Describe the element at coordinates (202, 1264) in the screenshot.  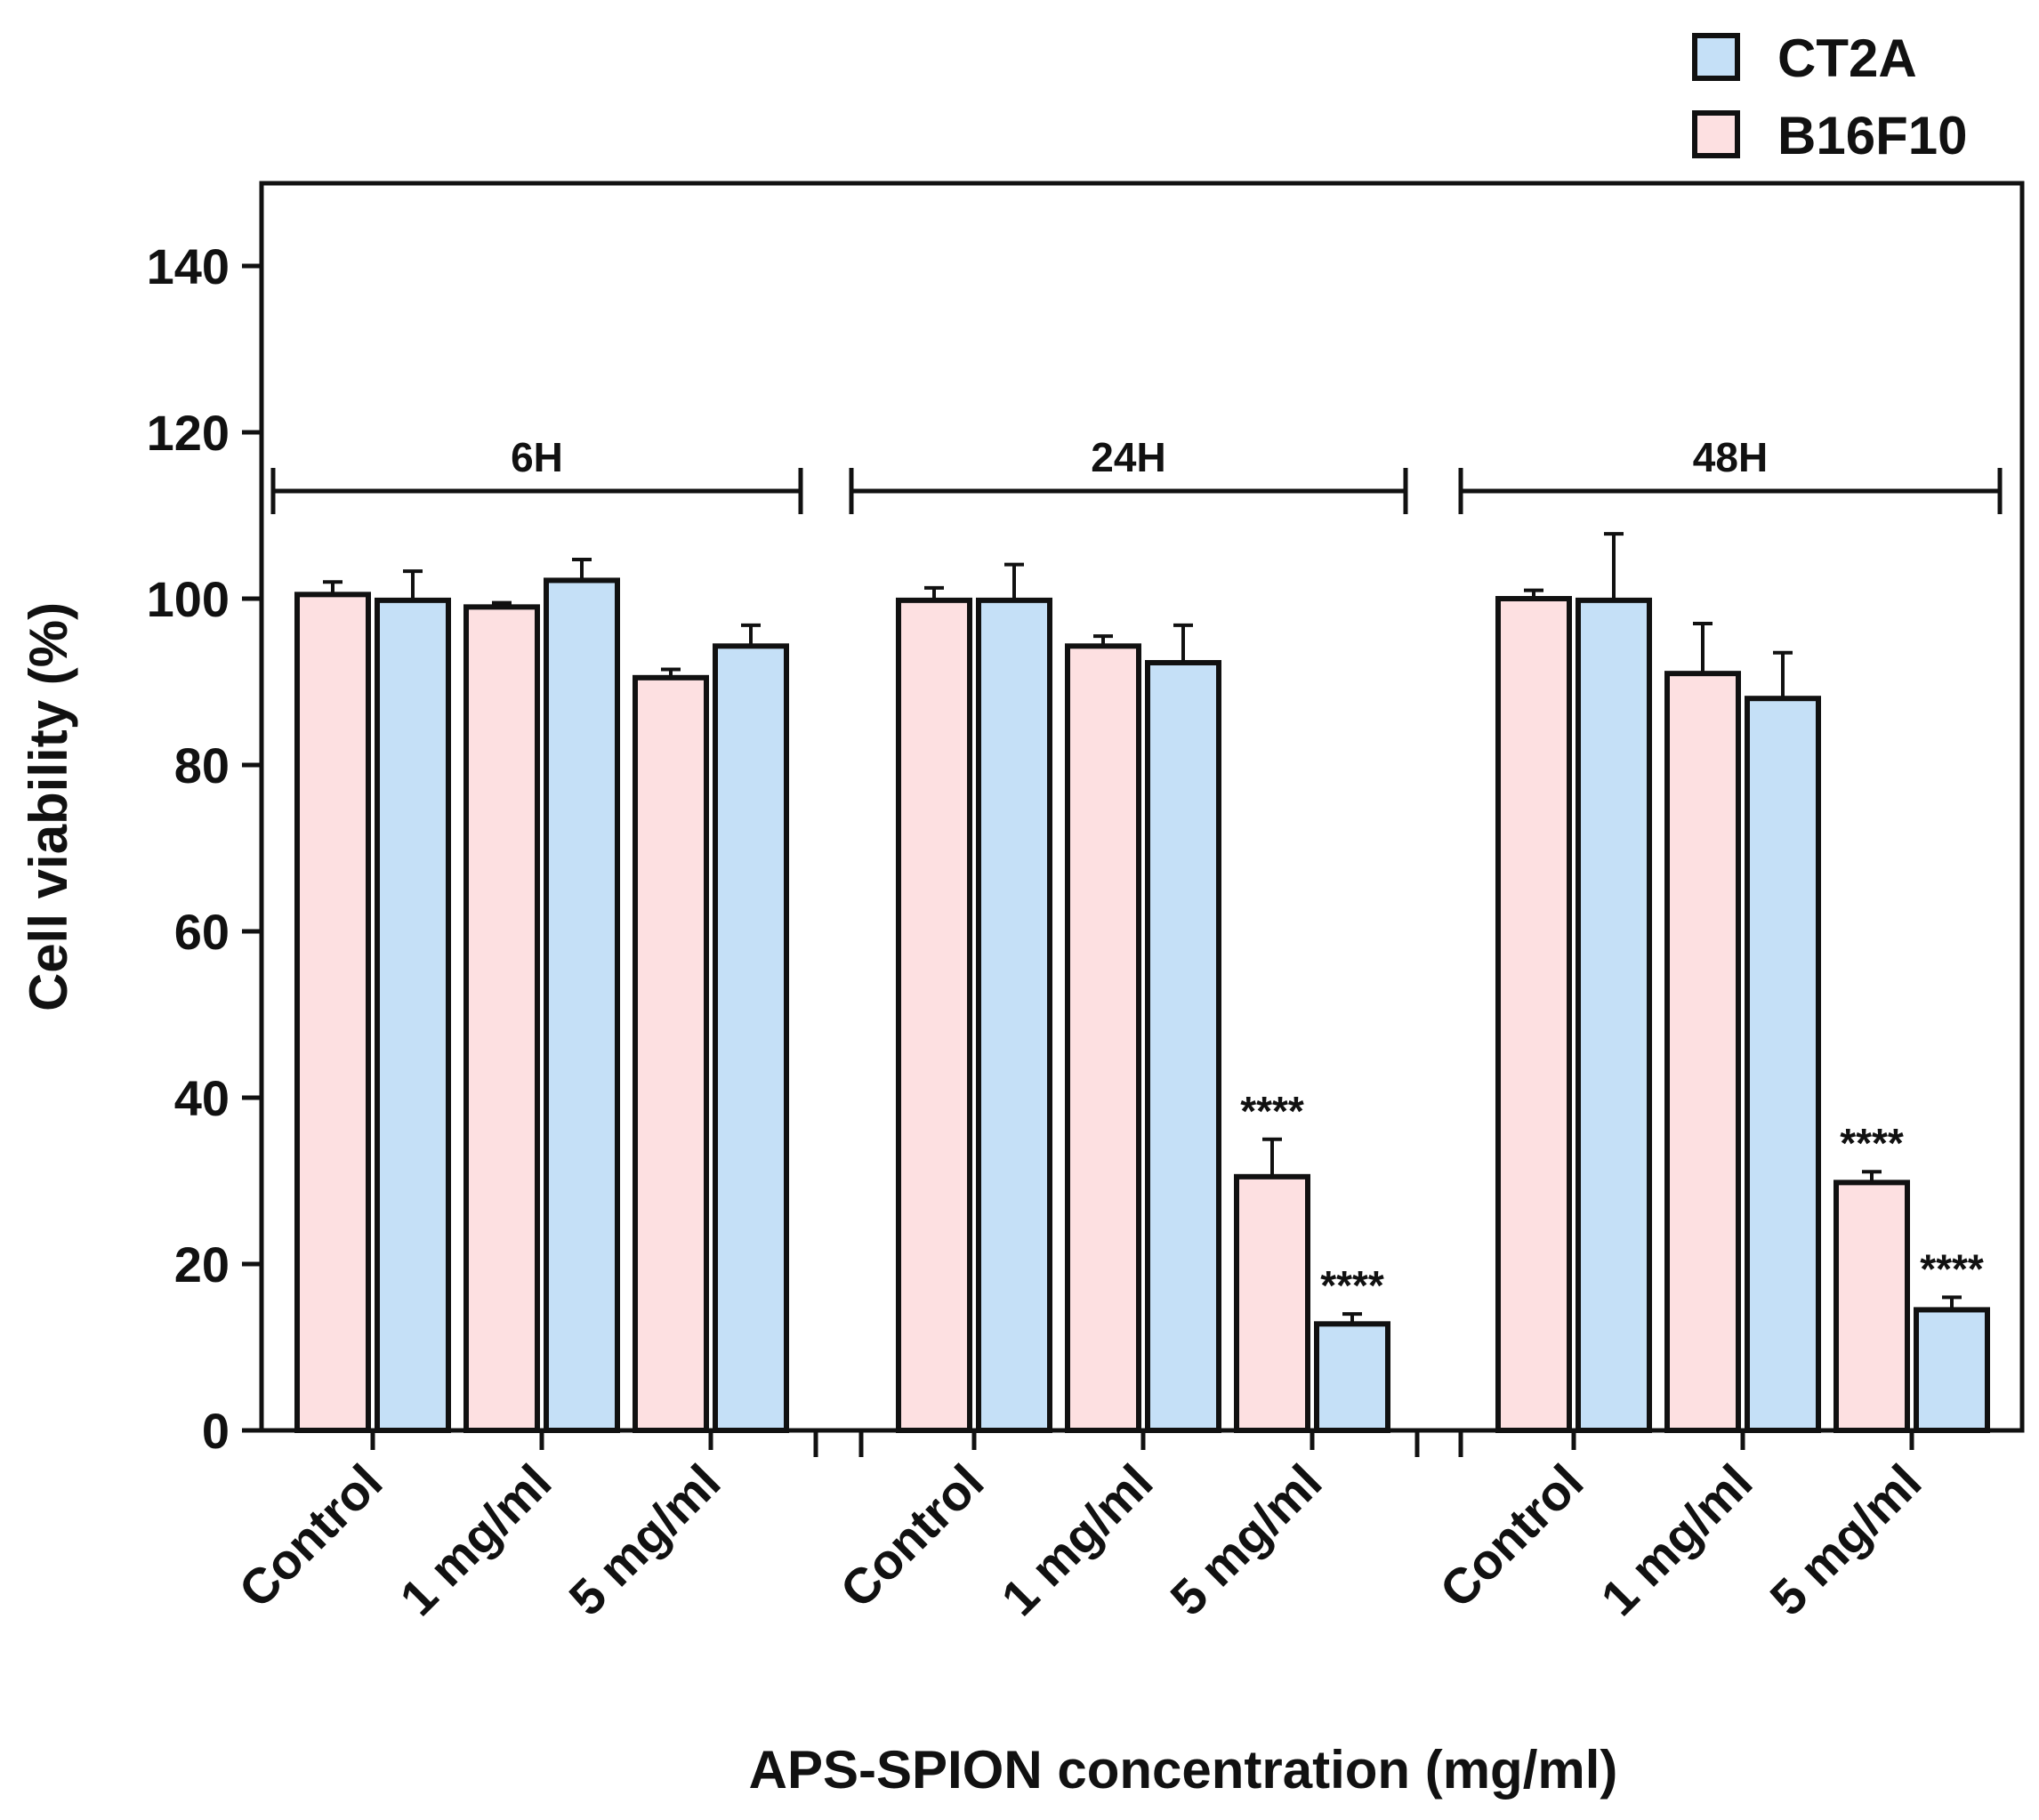
I see `y-tick-label: 20` at that location.